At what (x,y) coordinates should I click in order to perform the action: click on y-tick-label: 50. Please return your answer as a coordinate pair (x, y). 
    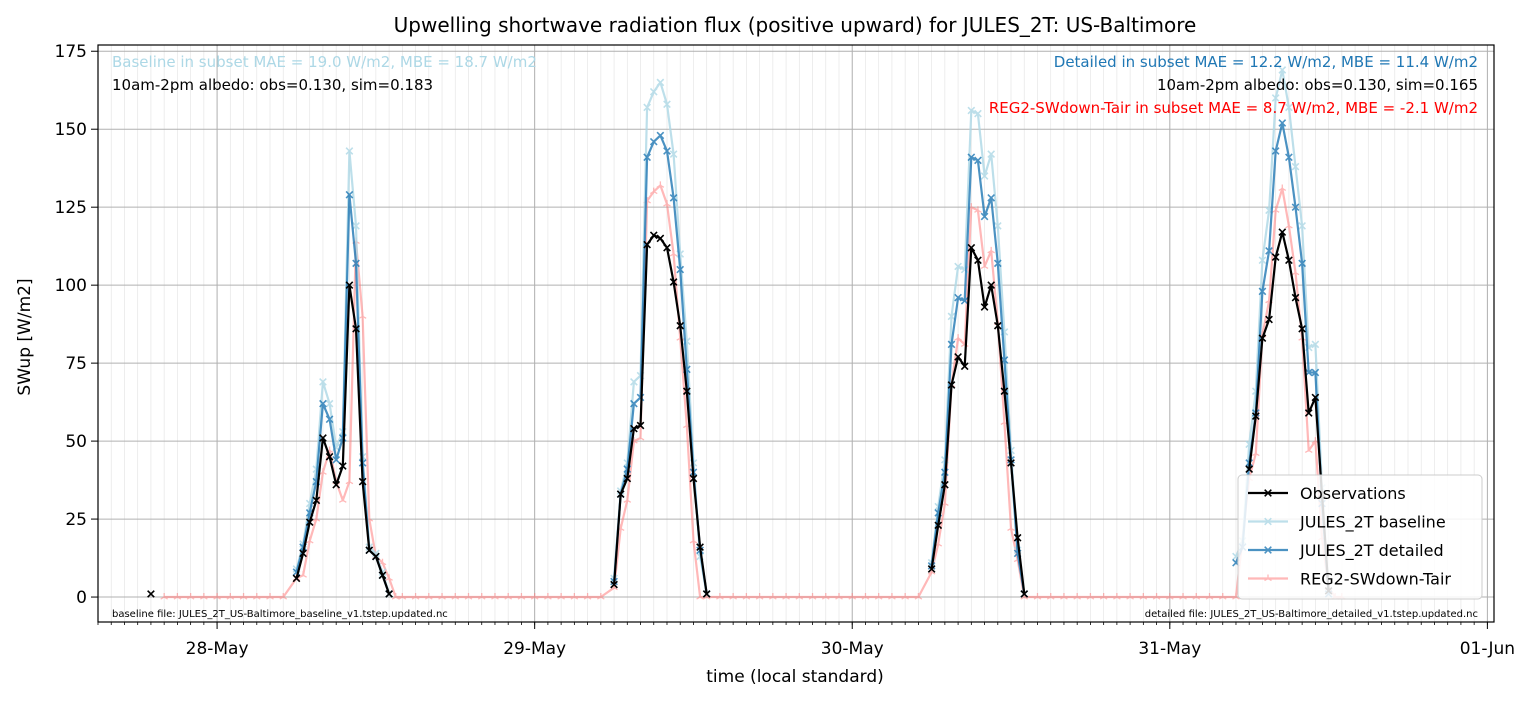
    Looking at the image, I should click on (76, 442).